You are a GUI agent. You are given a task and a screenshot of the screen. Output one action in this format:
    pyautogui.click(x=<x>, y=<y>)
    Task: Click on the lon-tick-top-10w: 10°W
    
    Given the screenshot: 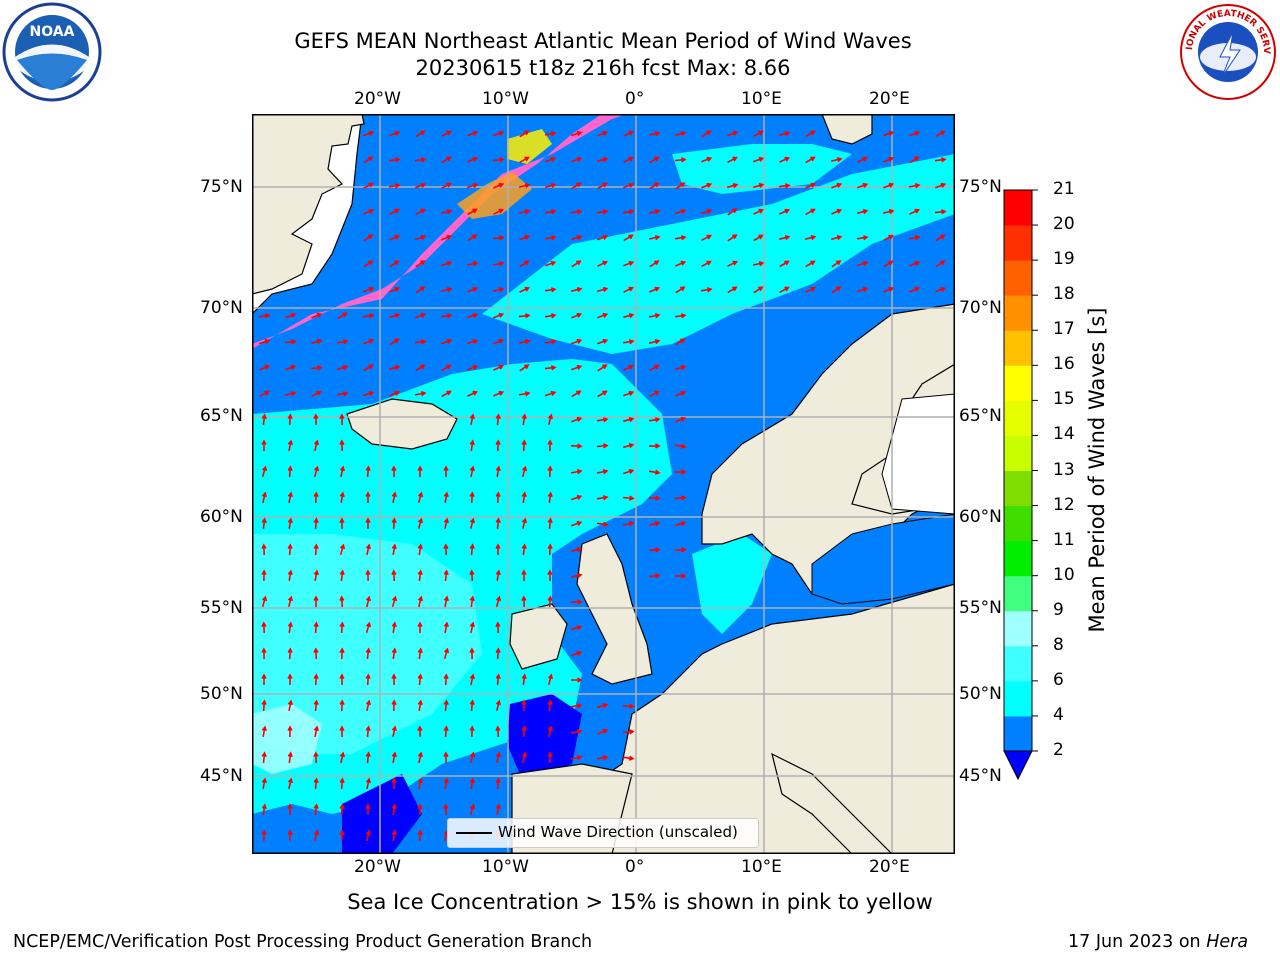 What is the action you would take?
    pyautogui.click(x=505, y=99)
    